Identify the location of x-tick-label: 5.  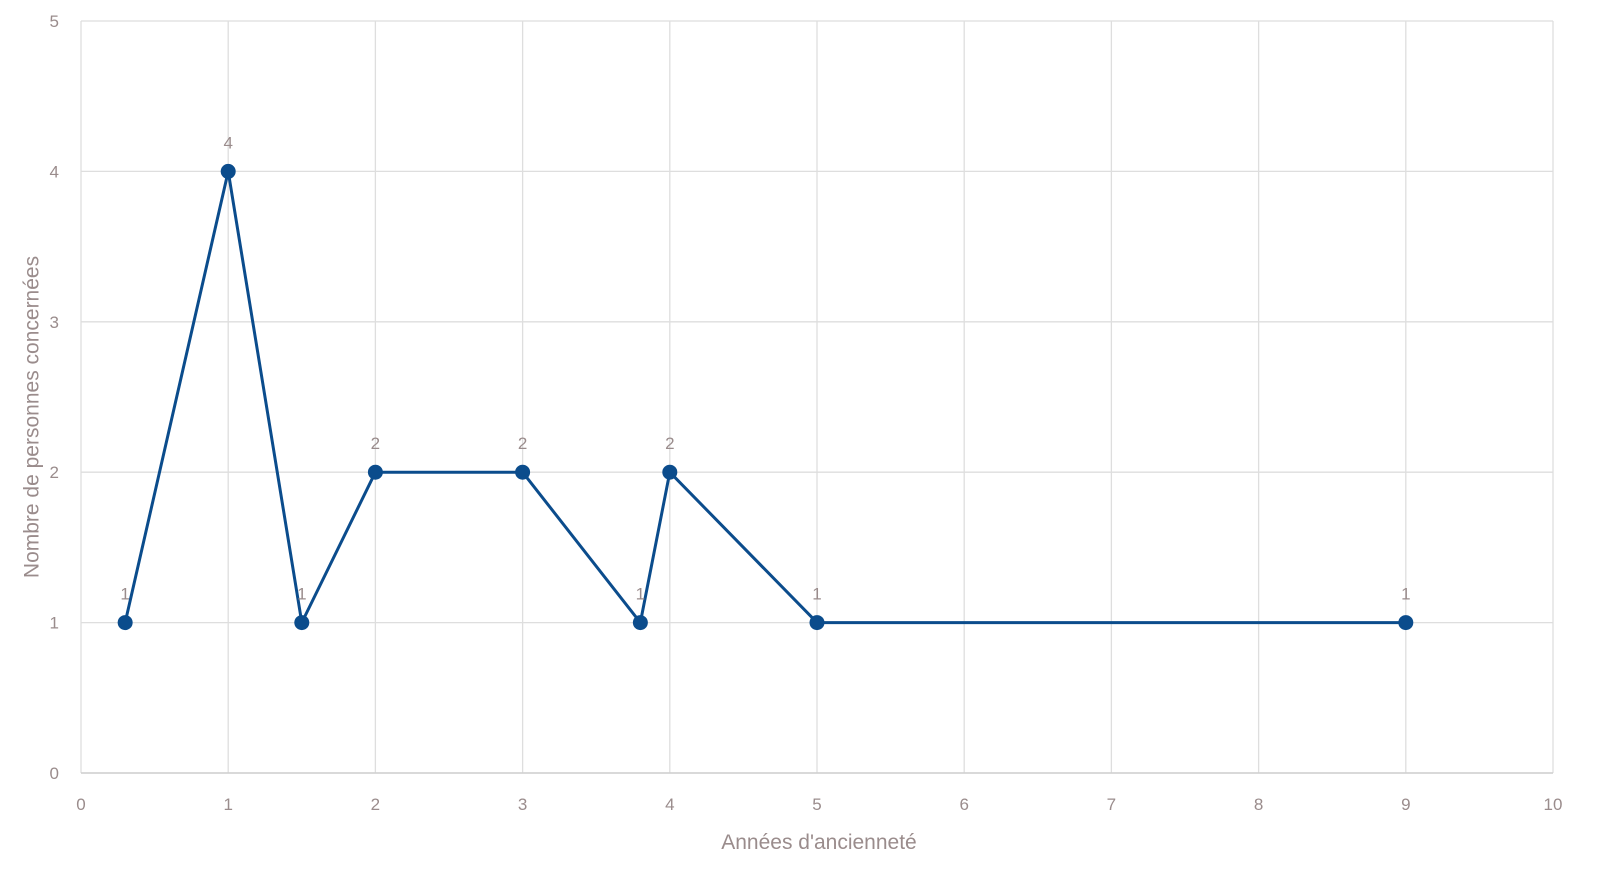
(816, 804).